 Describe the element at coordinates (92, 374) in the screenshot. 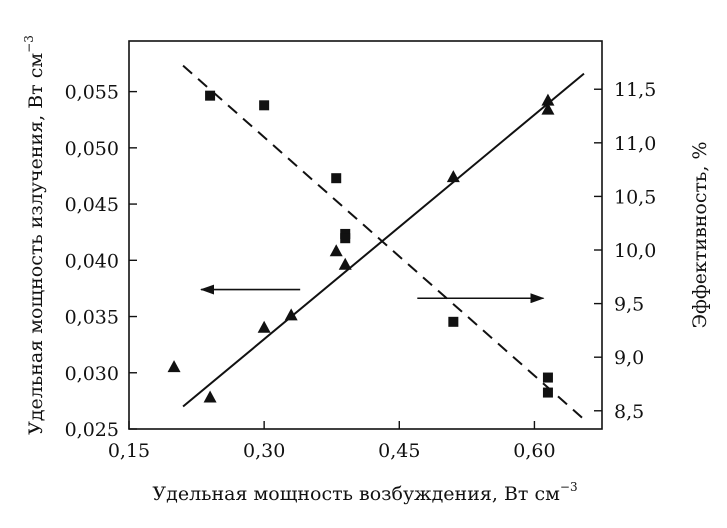

I see `y-tick-label: 0,030` at that location.